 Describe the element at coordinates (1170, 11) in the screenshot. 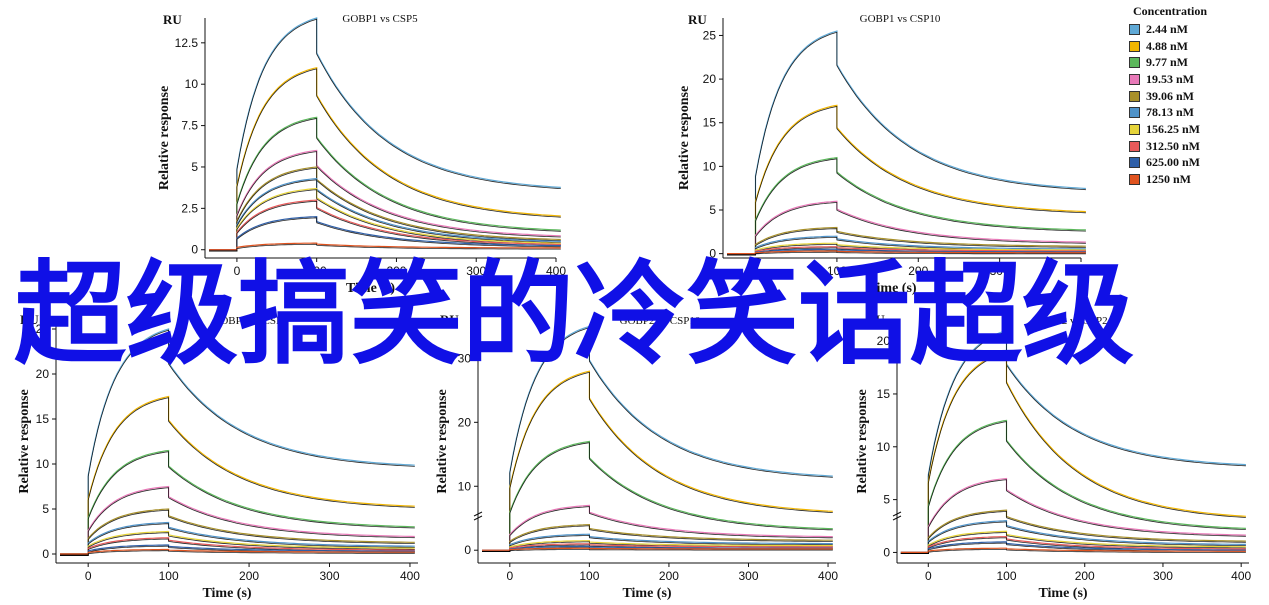

I see `legend-title: Concentration` at that location.